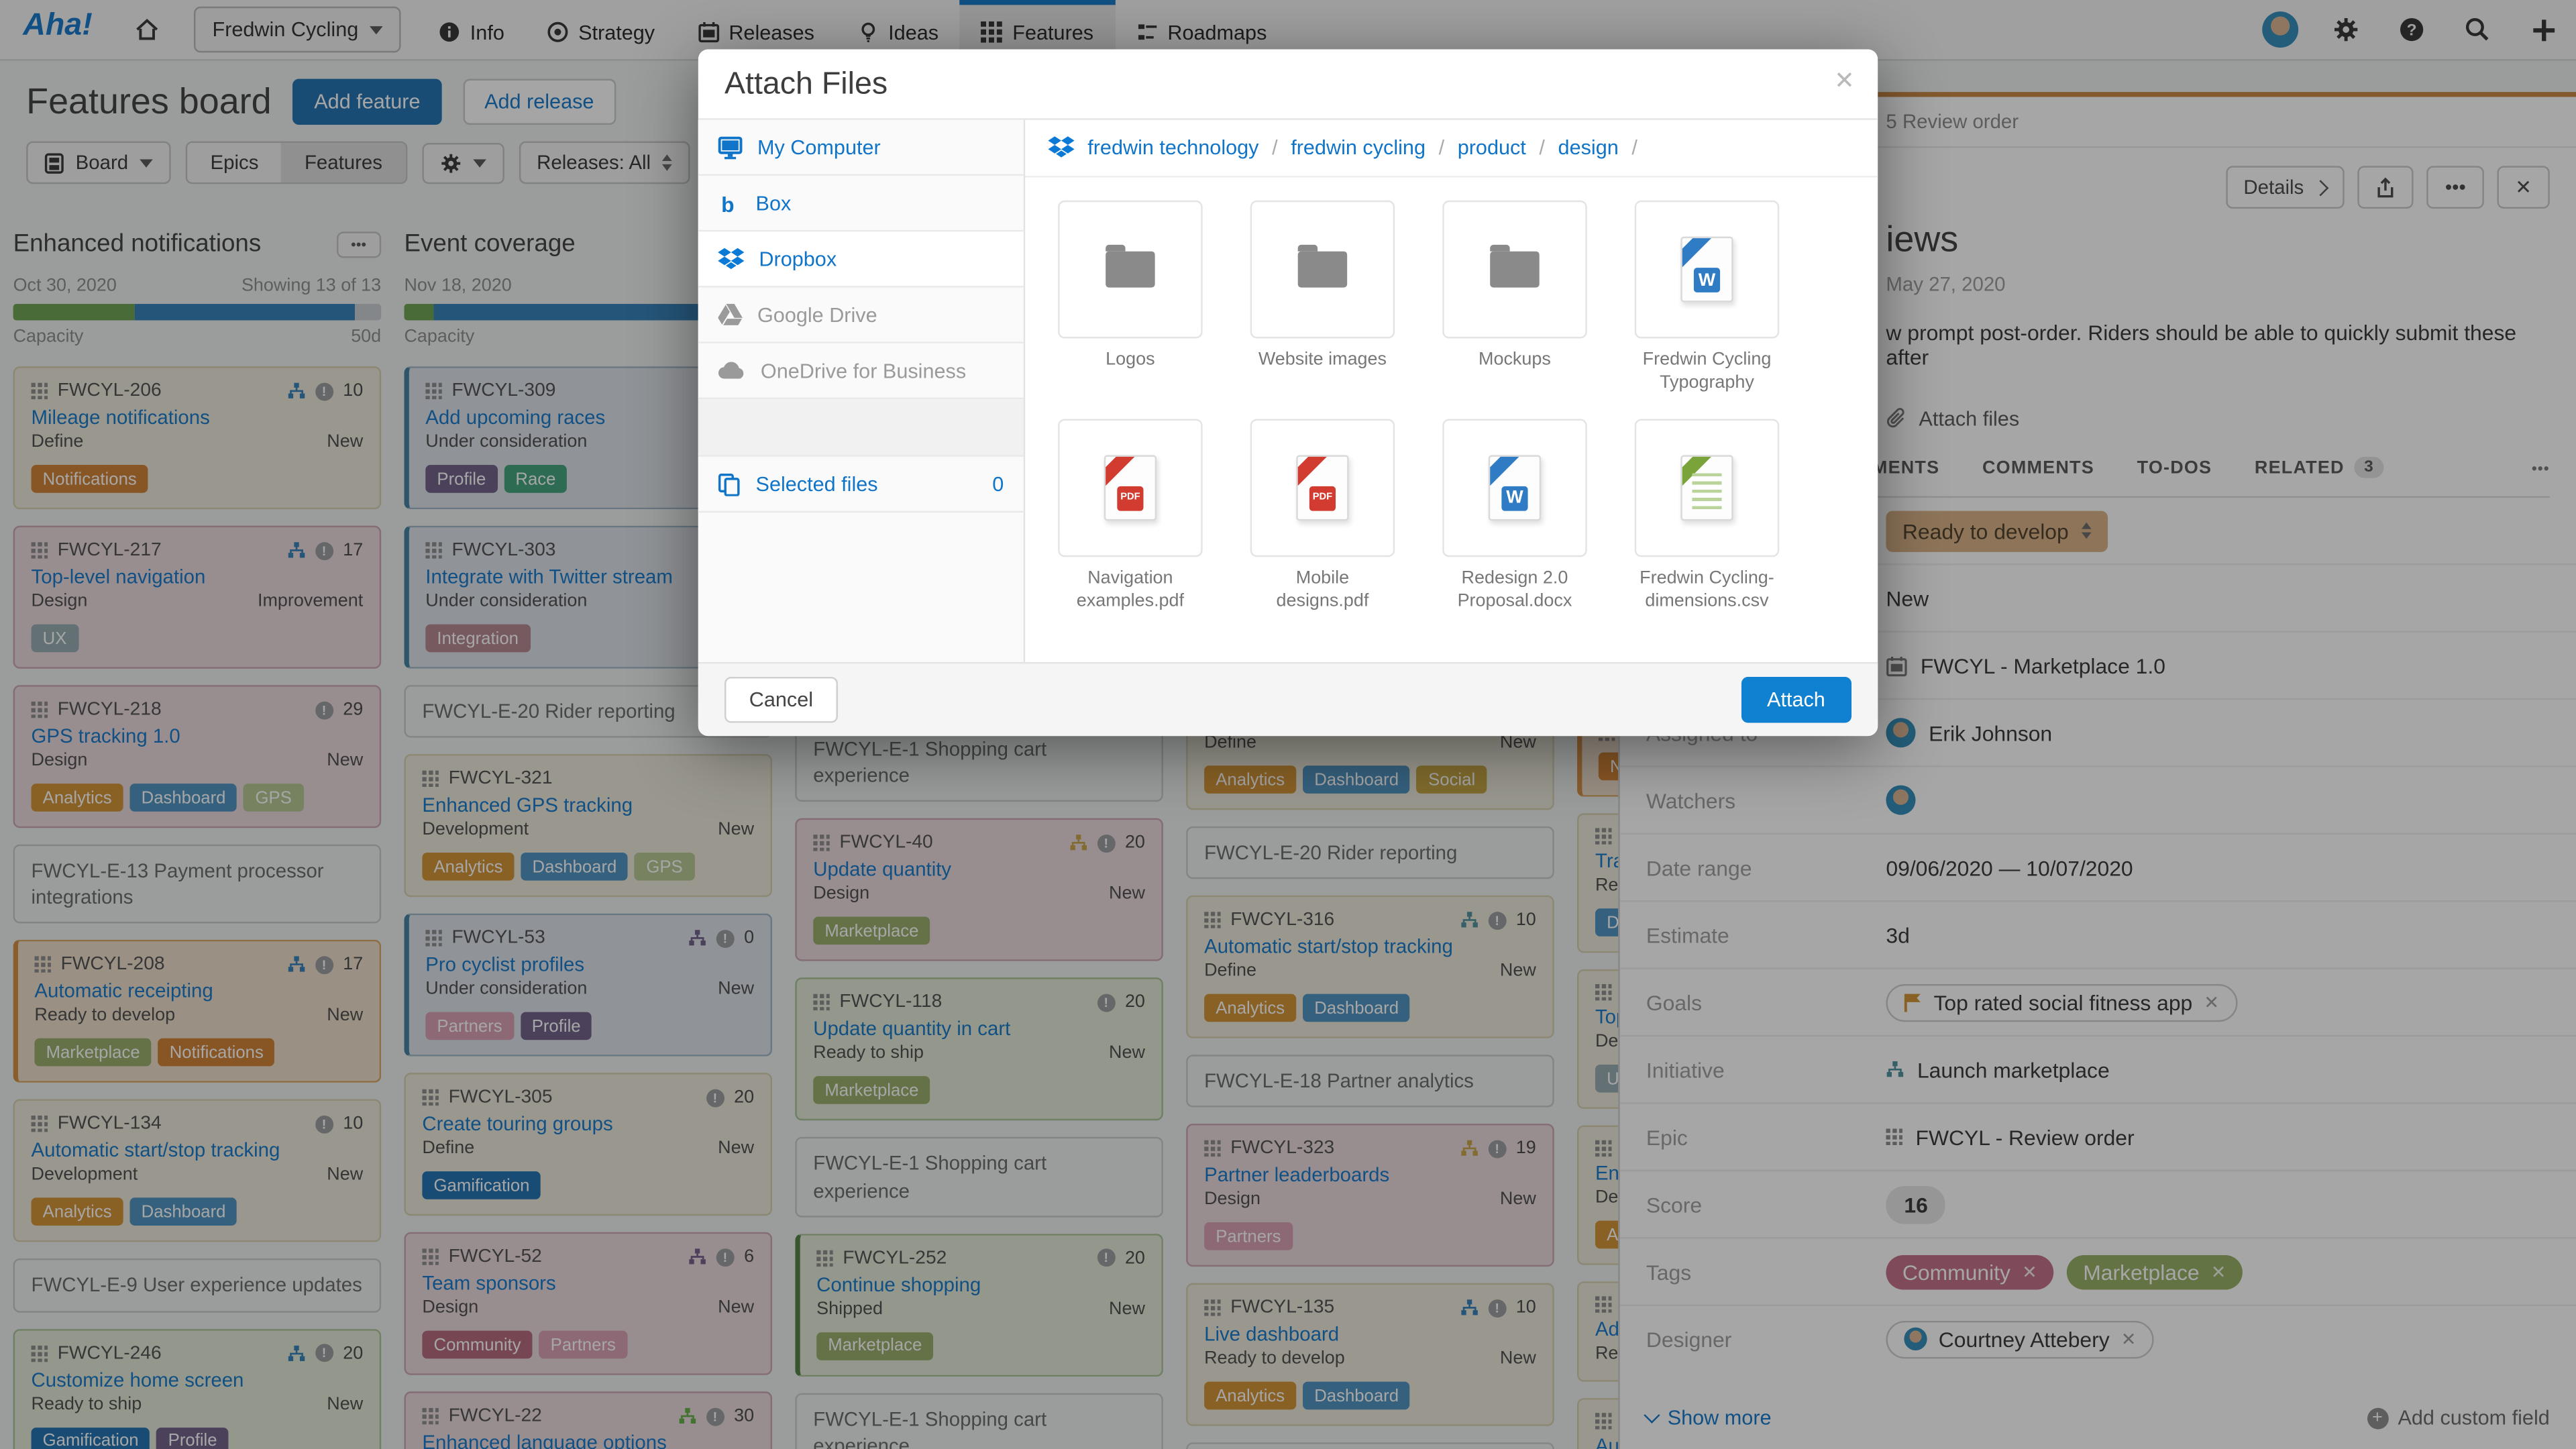 The width and height of the screenshot is (2576, 1449). Describe the element at coordinates (2154, 1271) in the screenshot. I see `tag-pill: Marketplace ✕` at that location.